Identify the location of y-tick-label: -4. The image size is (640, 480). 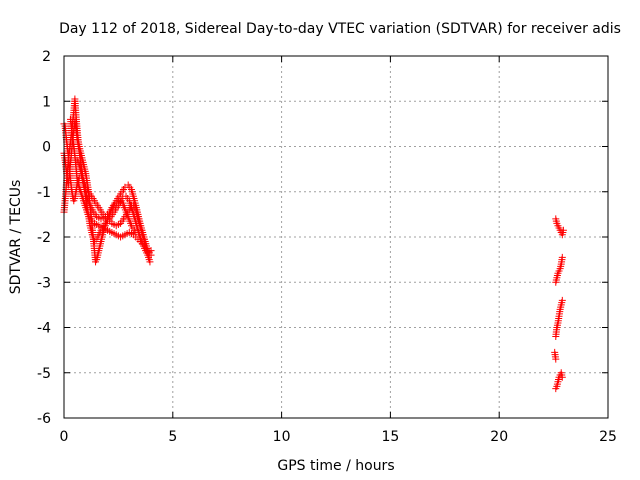
(44, 329).